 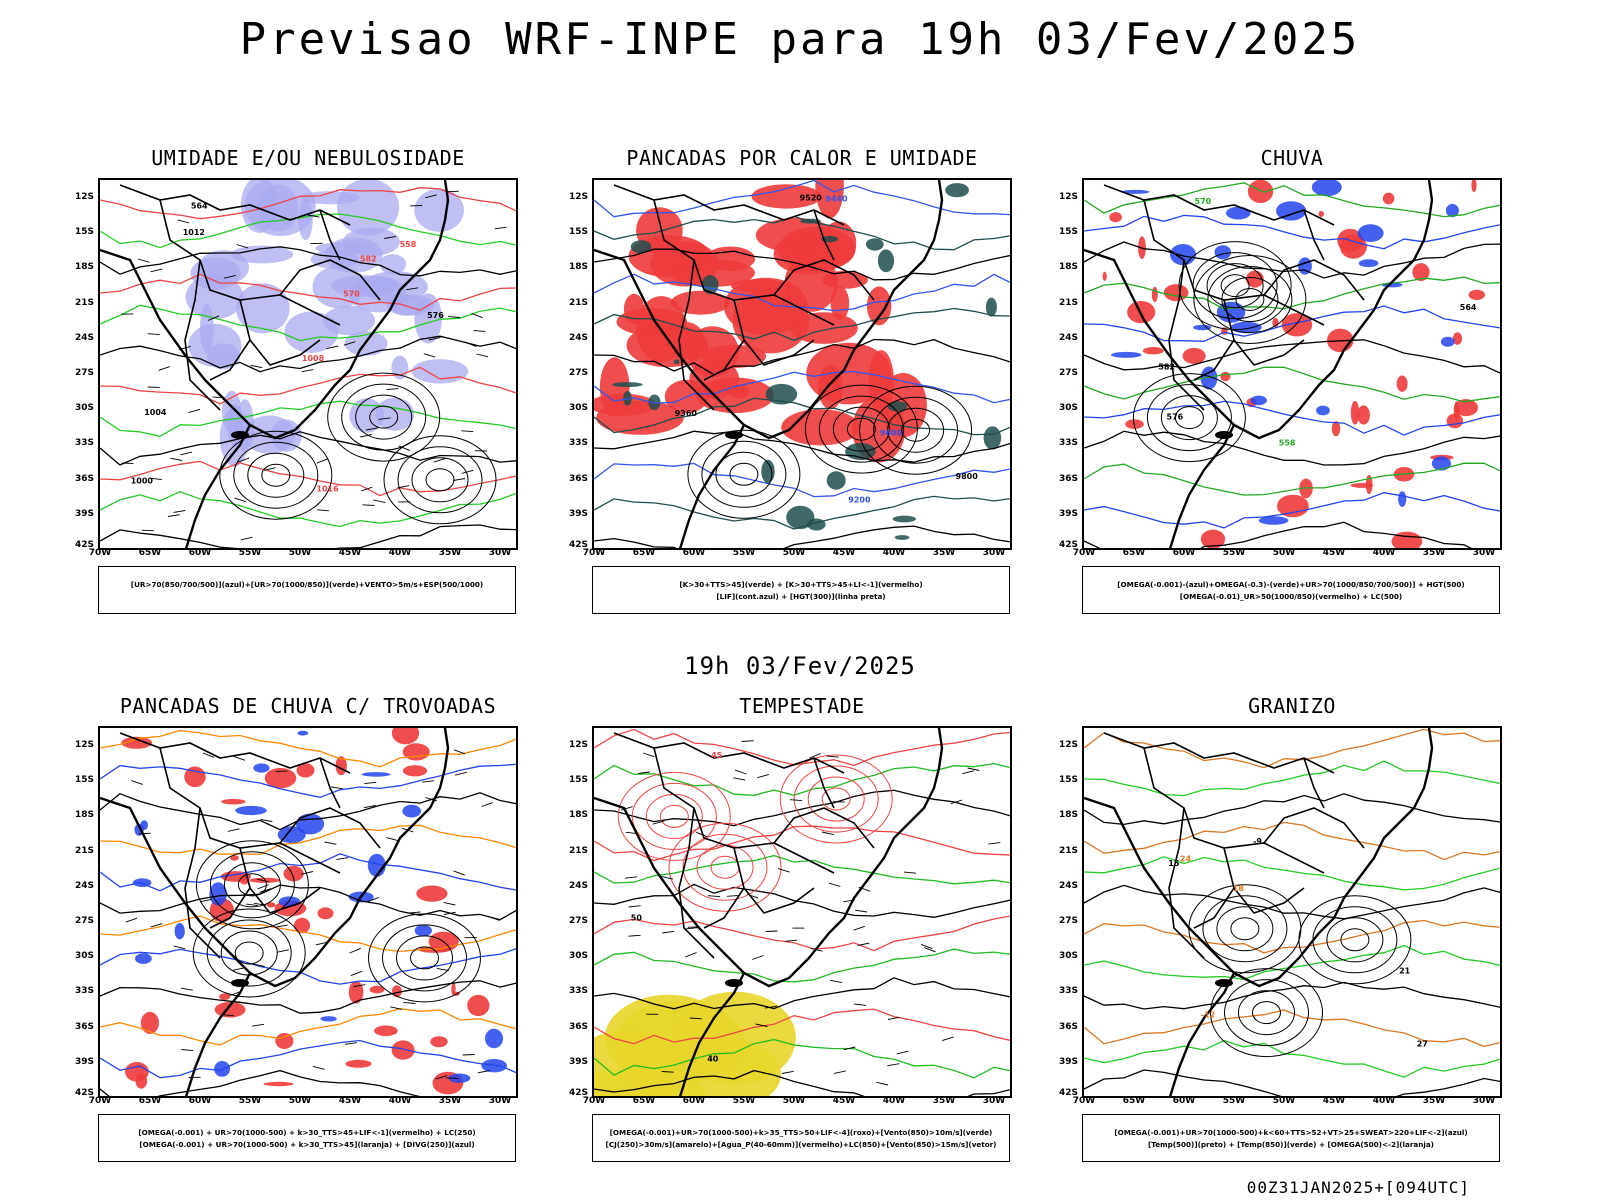 What do you see at coordinates (1434, 1101) in the screenshot?
I see `lon-tick-label: 35W` at bounding box center [1434, 1101].